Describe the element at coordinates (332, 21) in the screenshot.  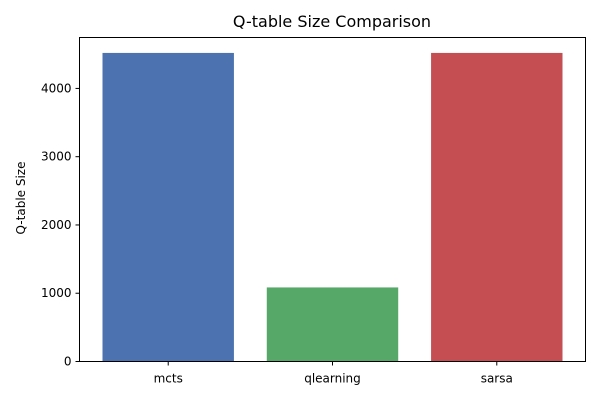
I see `chart-title: Q-table Size Comparison` at that location.